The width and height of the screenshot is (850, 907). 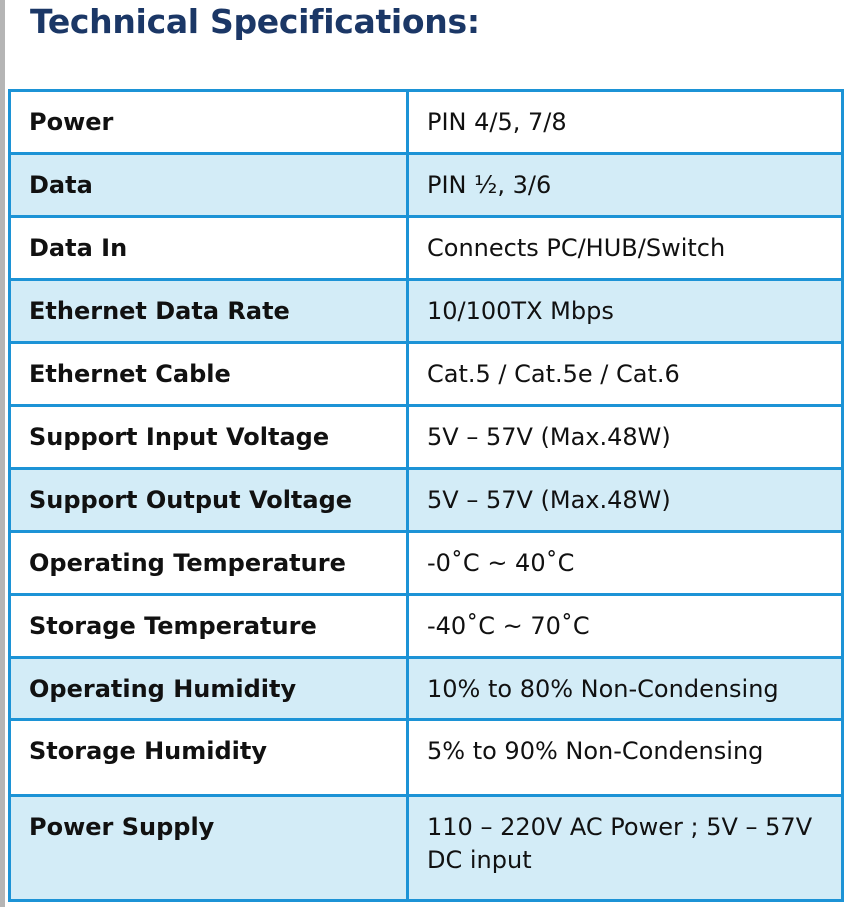 I want to click on spec-row: Support Output Voltage 5V – 57V (Max.48W), so click(x=426, y=500).